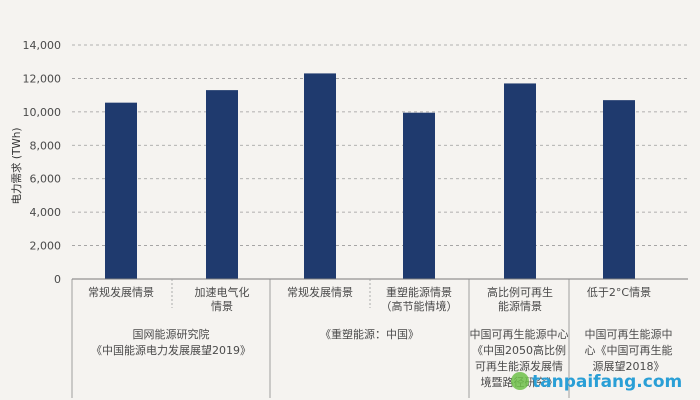  I want to click on category-label: 能源情景, so click(520, 306).